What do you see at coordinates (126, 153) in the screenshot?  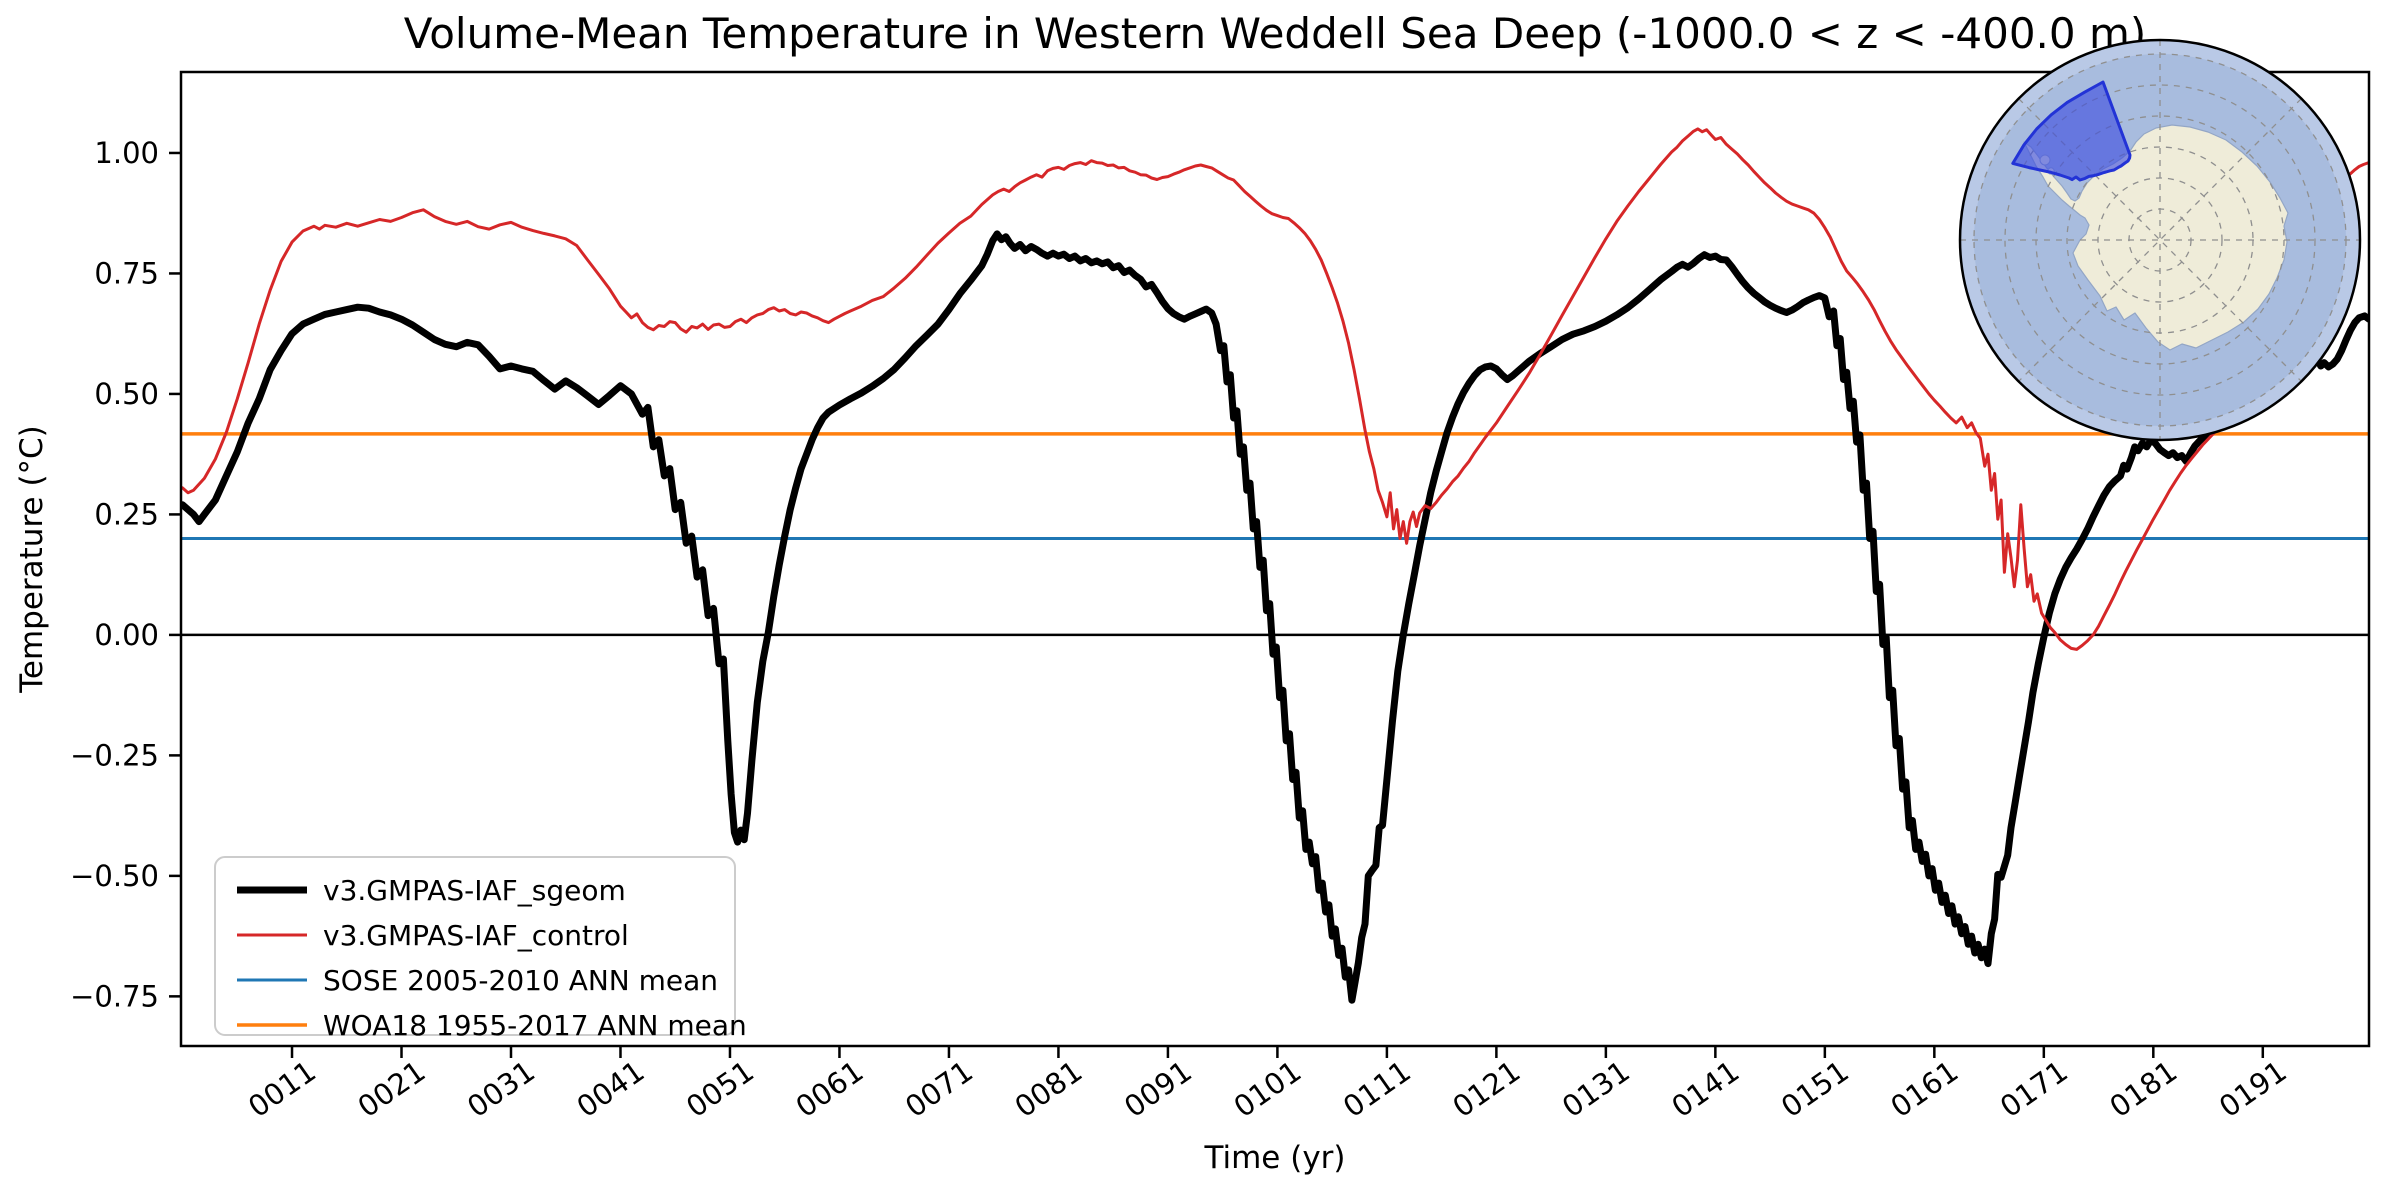 I see `y-tick-label: 1.00` at bounding box center [126, 153].